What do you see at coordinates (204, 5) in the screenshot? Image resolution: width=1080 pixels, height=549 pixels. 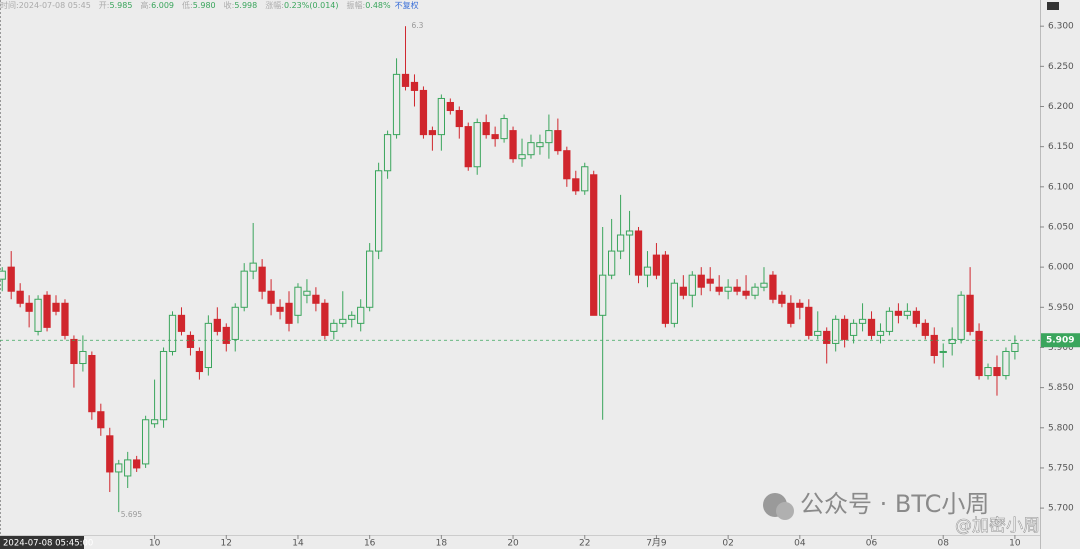 I see `info-value: 5.980` at bounding box center [204, 5].